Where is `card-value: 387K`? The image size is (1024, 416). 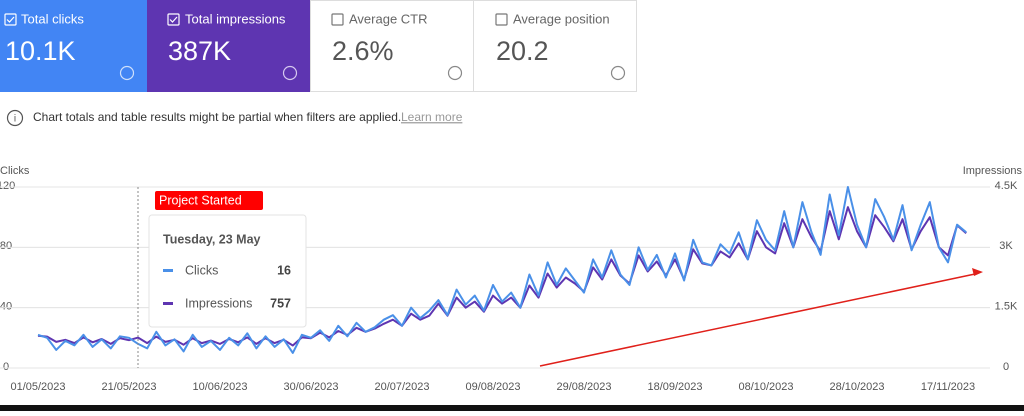
card-value: 387K is located at coordinates (199, 51).